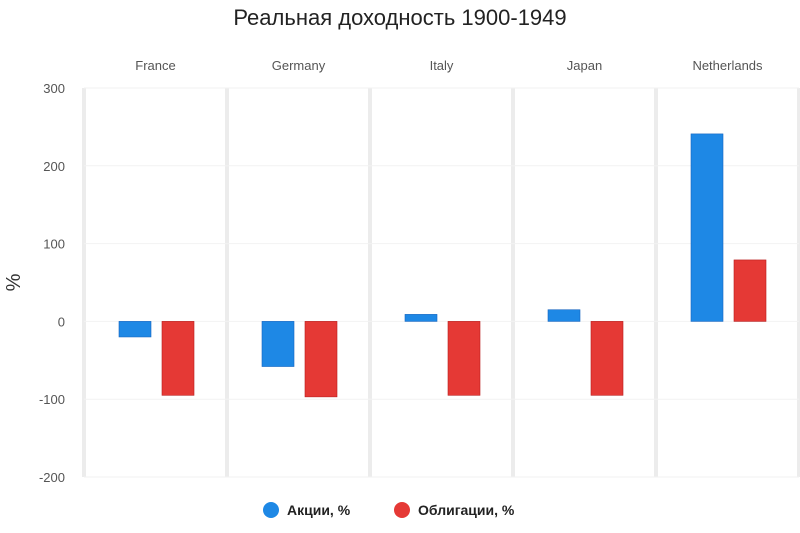 The image size is (800, 533). Describe the element at coordinates (155, 282) in the screenshot. I see `facet-panel-france` at that location.